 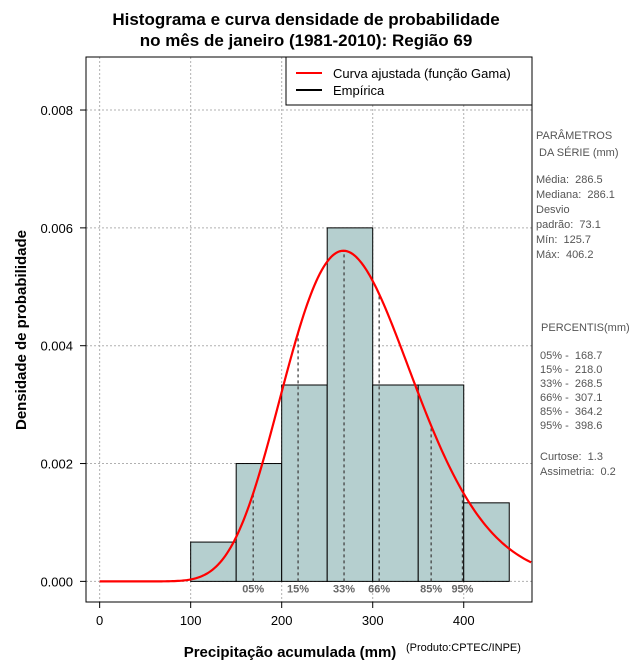 What do you see at coordinates (578, 472) in the screenshot?
I see `skewness: Assimetria: 0.2` at bounding box center [578, 472].